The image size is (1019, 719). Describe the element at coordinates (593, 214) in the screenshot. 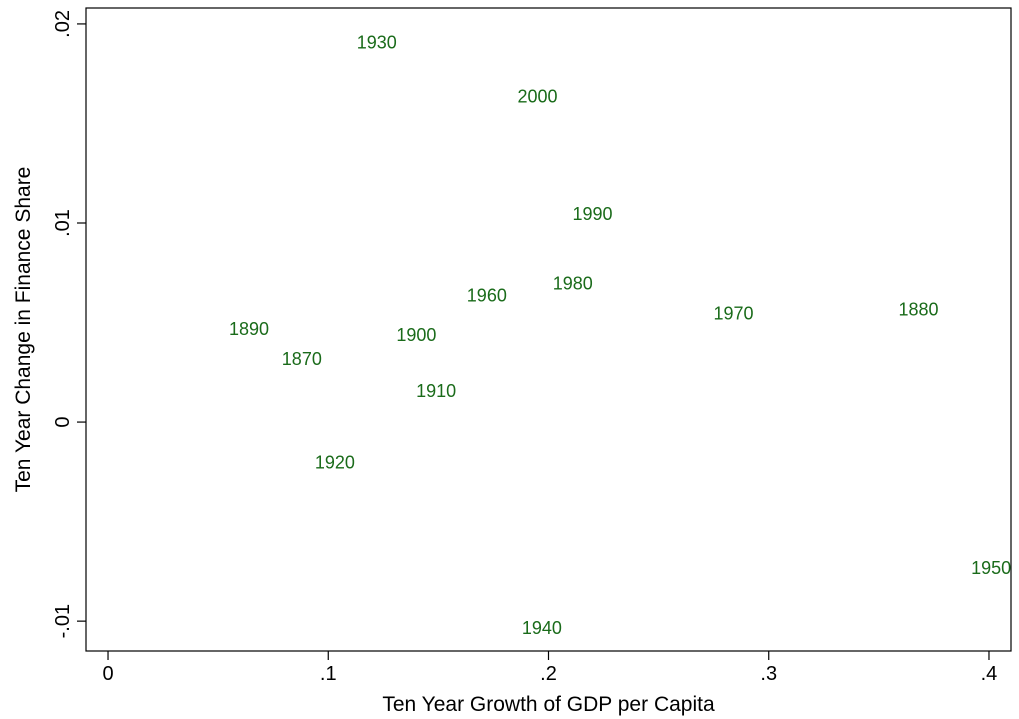

I see `data-point-label-1990: 1990` at that location.